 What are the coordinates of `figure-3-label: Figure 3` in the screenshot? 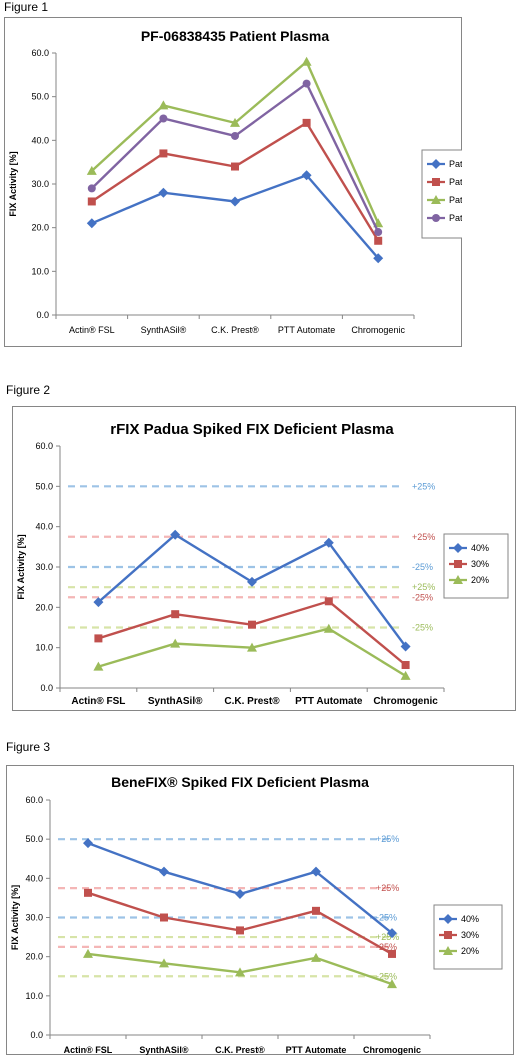 It's located at (28, 747).